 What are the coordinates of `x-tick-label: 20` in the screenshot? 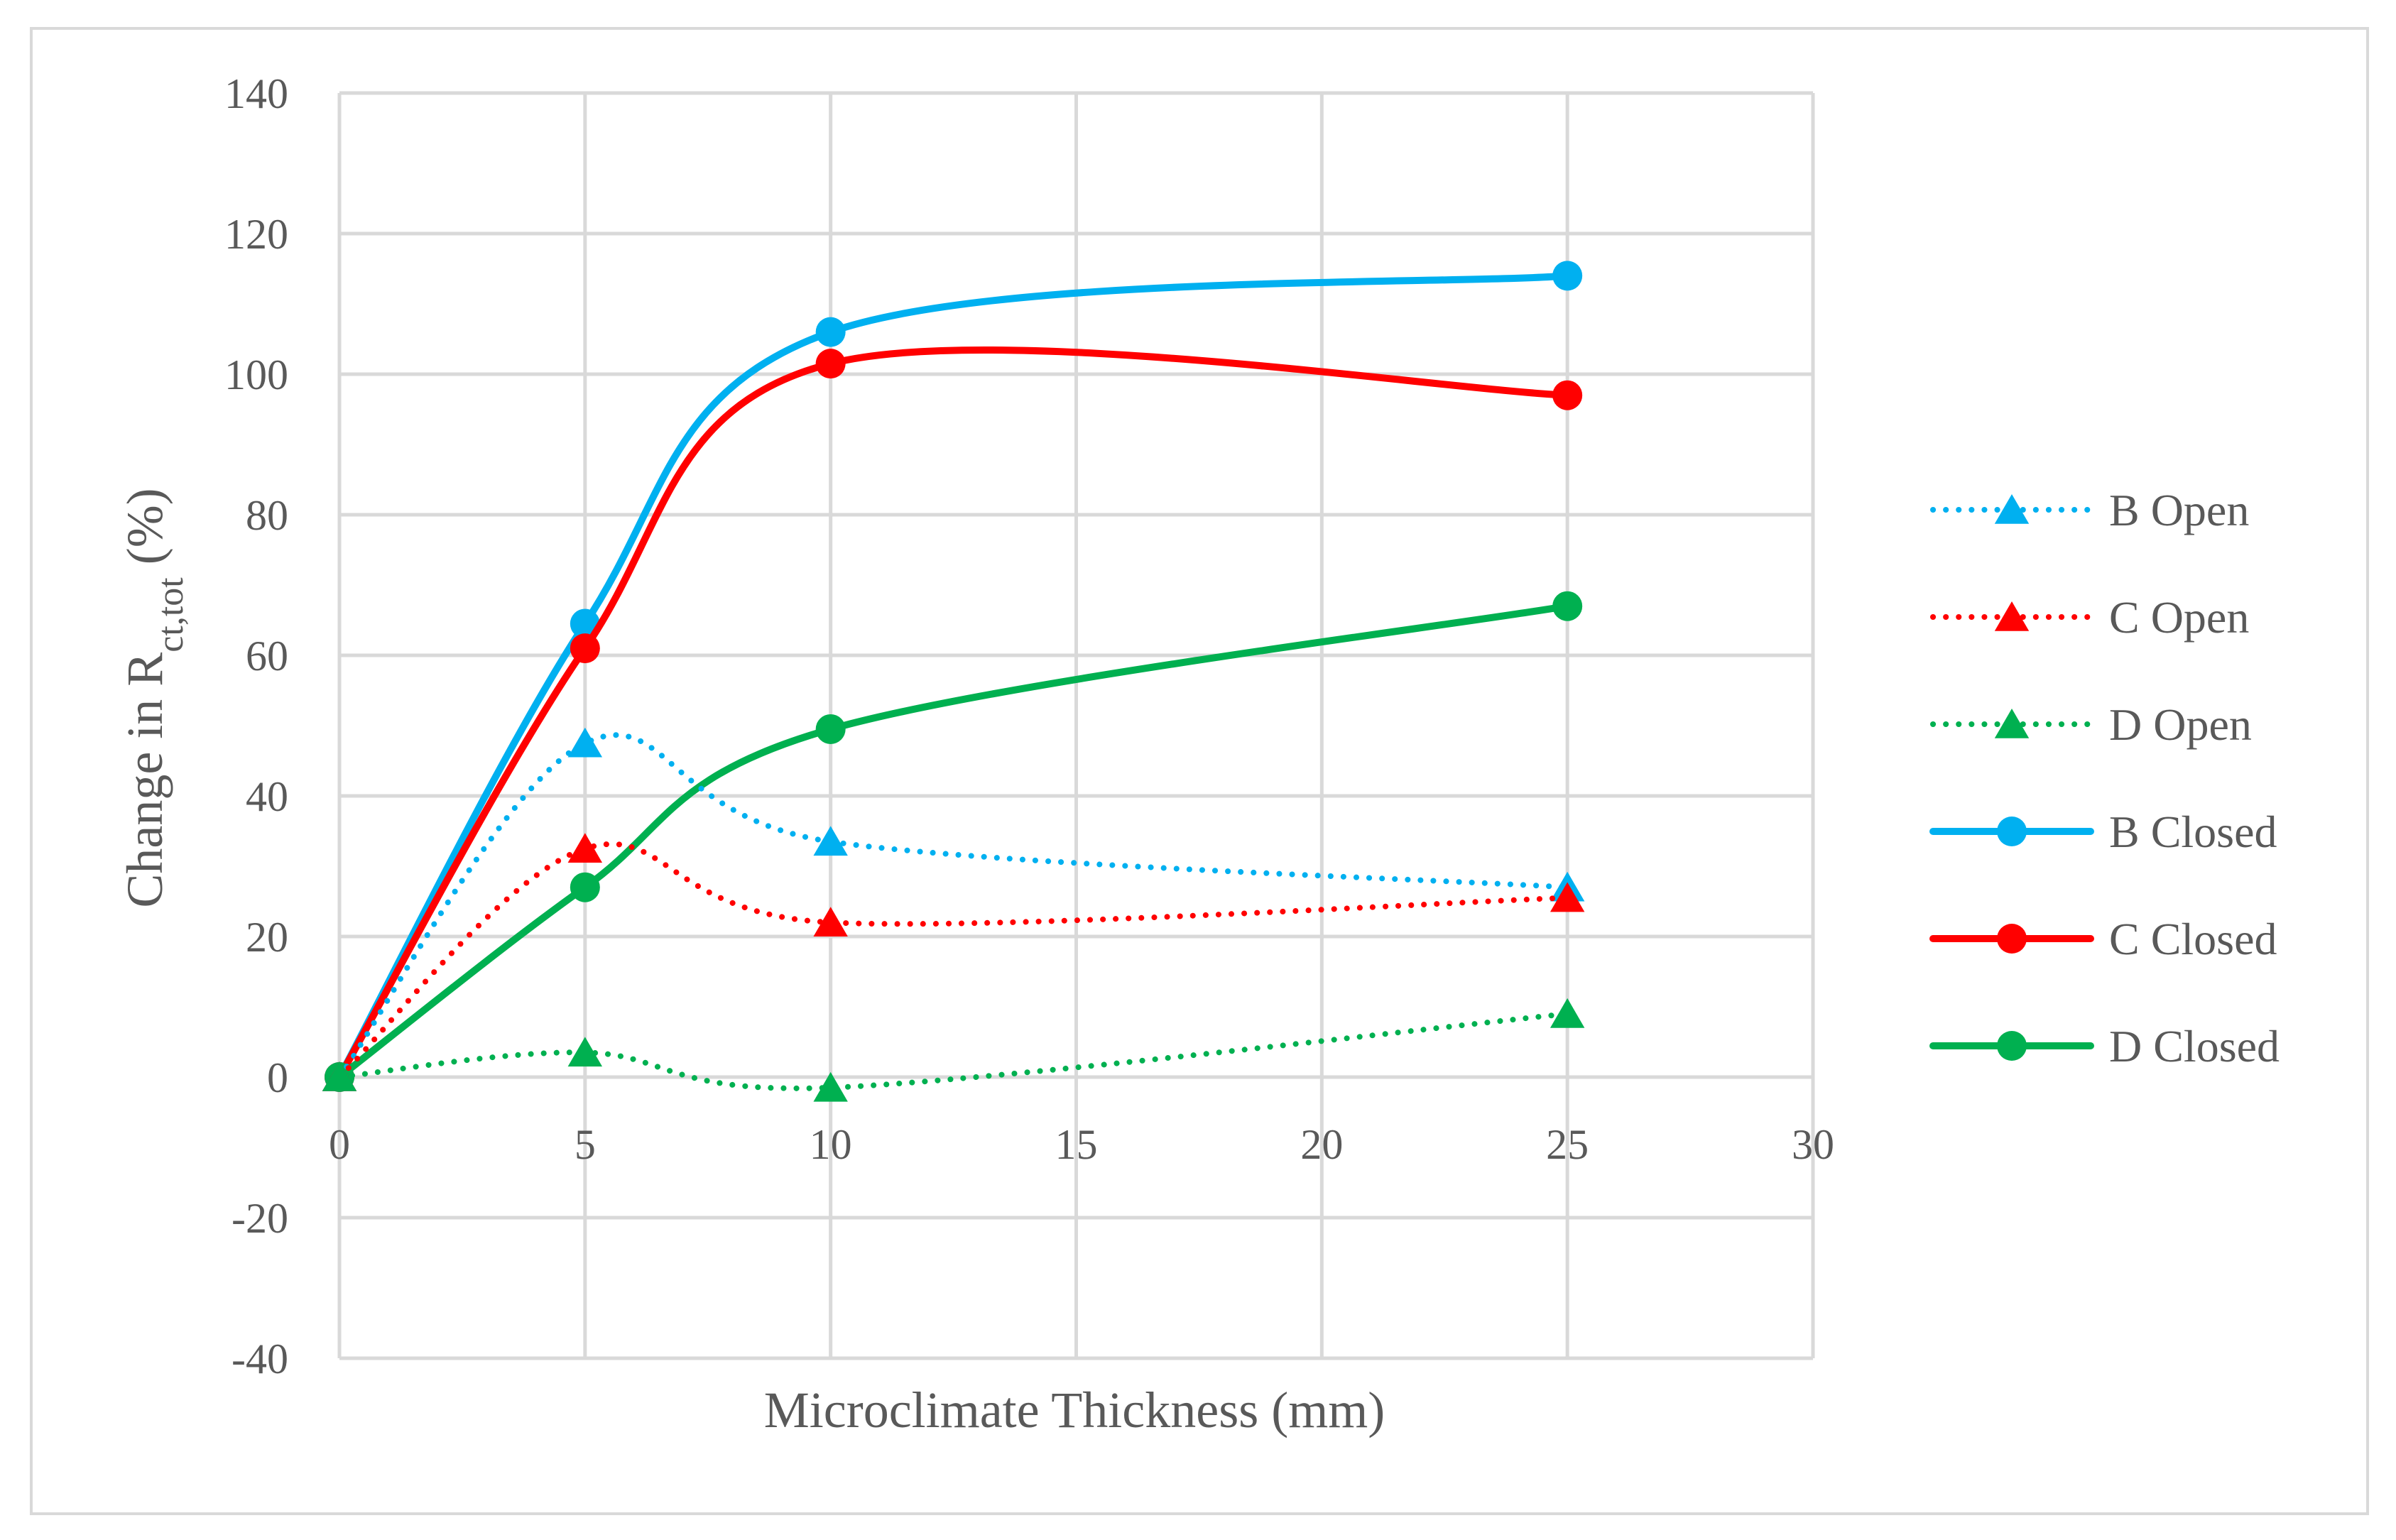 It's located at (1321, 1144).